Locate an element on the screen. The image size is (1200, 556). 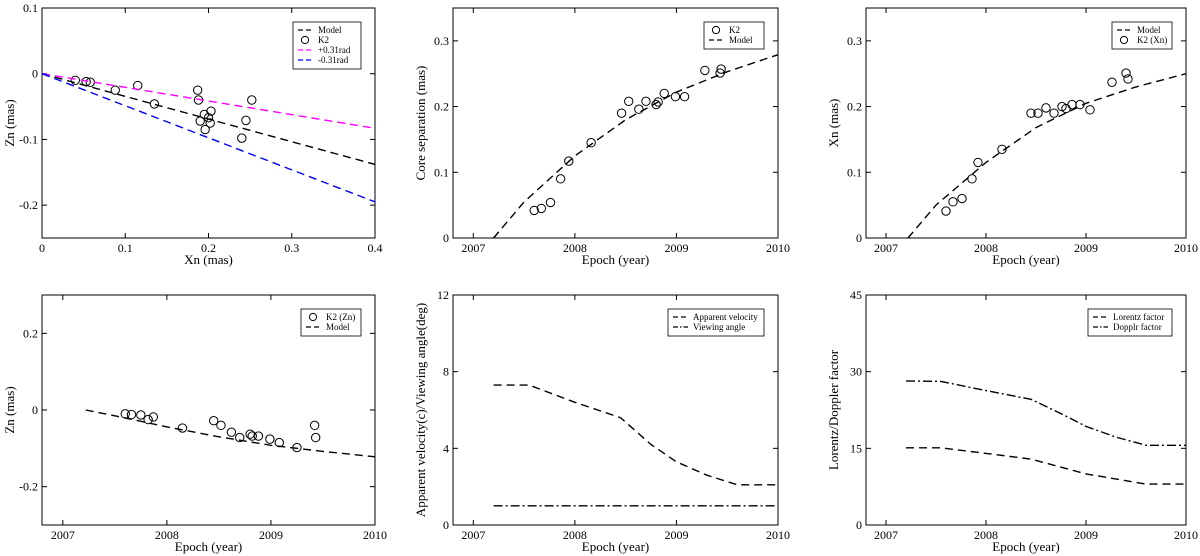
y-tick-label: 0.1 is located at coordinates (854, 172).